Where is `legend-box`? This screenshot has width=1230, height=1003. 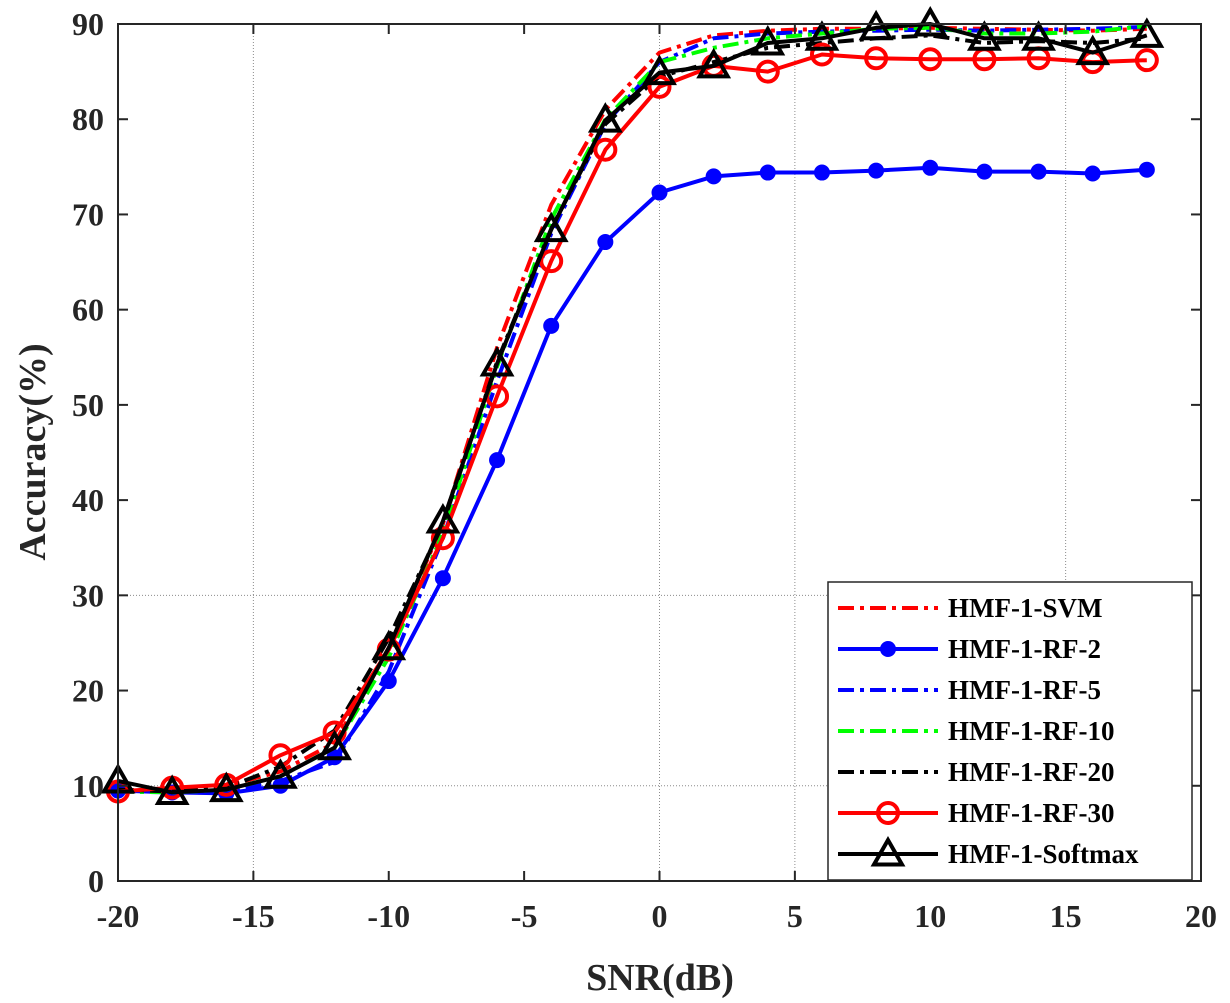 legend-box is located at coordinates (1010, 731).